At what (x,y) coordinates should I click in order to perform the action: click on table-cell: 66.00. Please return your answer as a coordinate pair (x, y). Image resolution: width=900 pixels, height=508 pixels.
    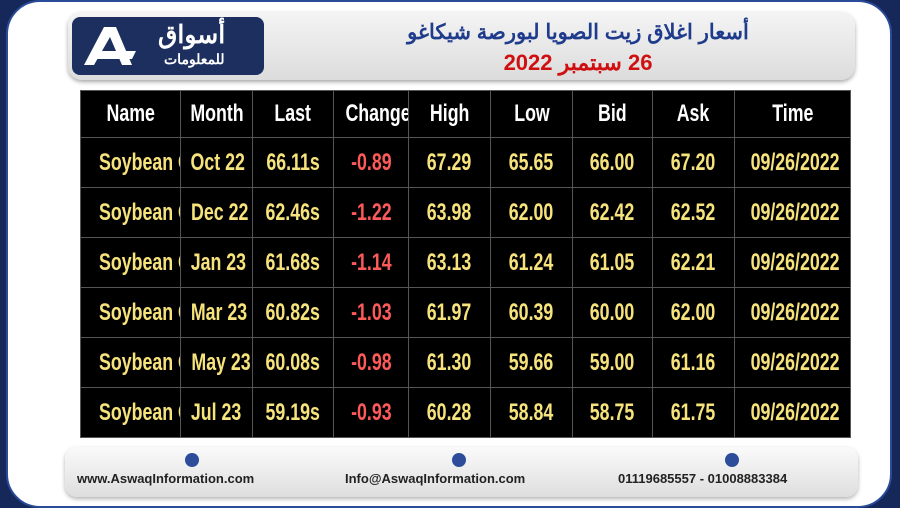
    Looking at the image, I should click on (612, 162).